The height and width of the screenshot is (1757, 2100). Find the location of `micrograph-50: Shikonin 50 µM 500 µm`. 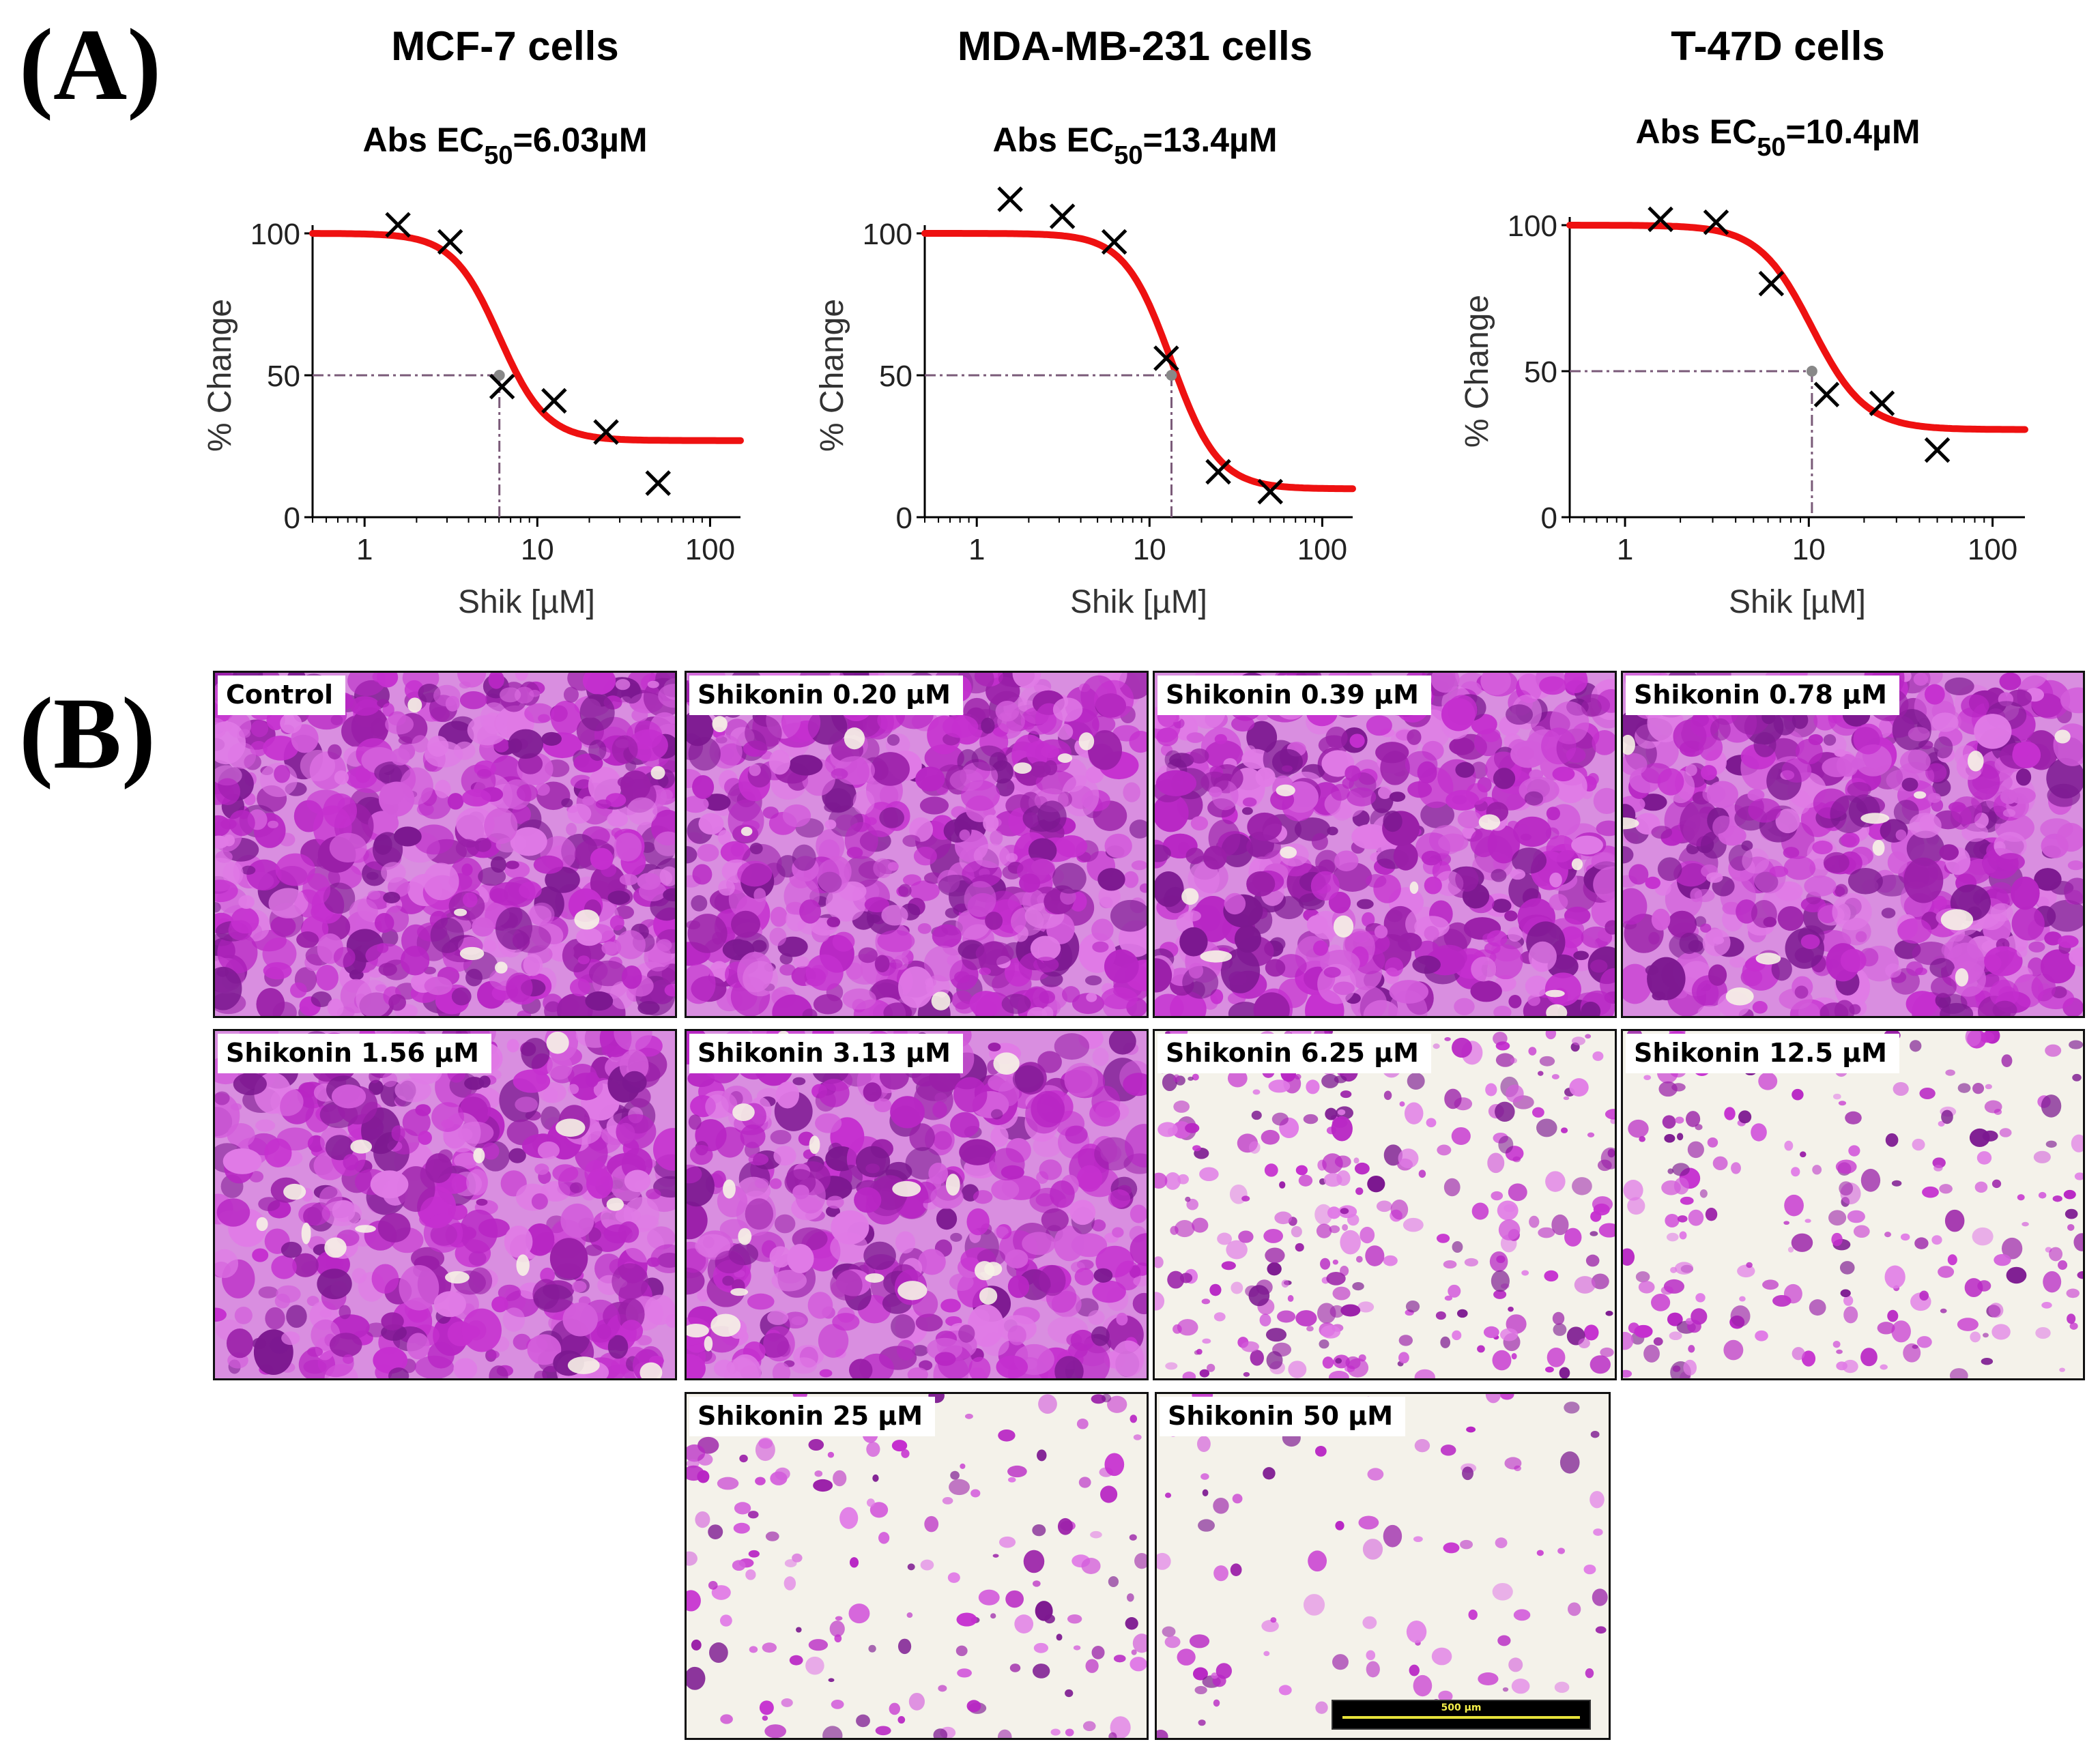

micrograph-50: Shikonin 50 µM 500 µm is located at coordinates (1383, 1566).